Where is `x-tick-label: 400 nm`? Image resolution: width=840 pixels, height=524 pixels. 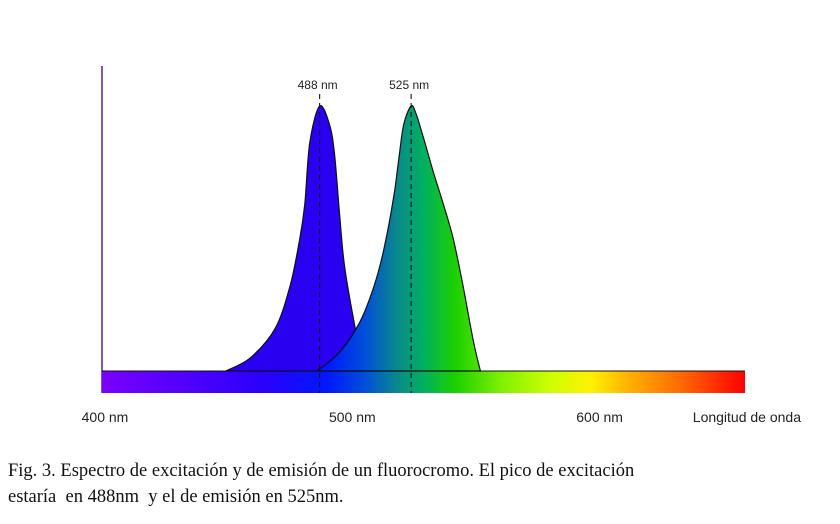
x-tick-label: 400 nm is located at coordinates (105, 417).